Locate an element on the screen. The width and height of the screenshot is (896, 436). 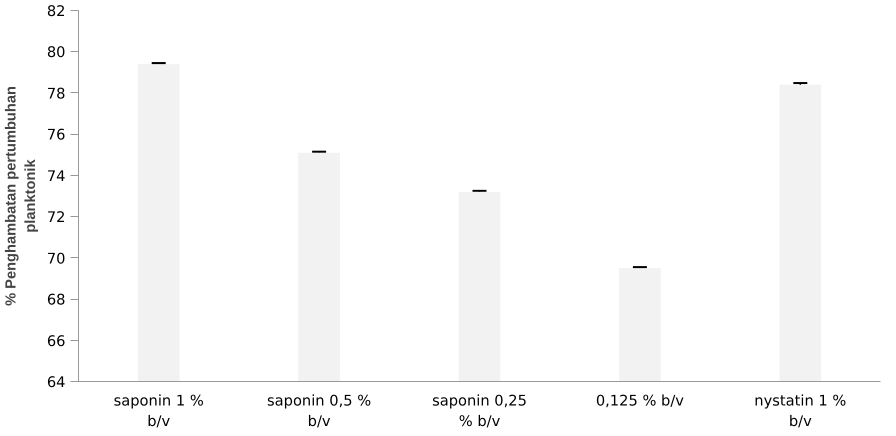
x-tick-label: nystatin 1 % b/v is located at coordinates (800, 411).